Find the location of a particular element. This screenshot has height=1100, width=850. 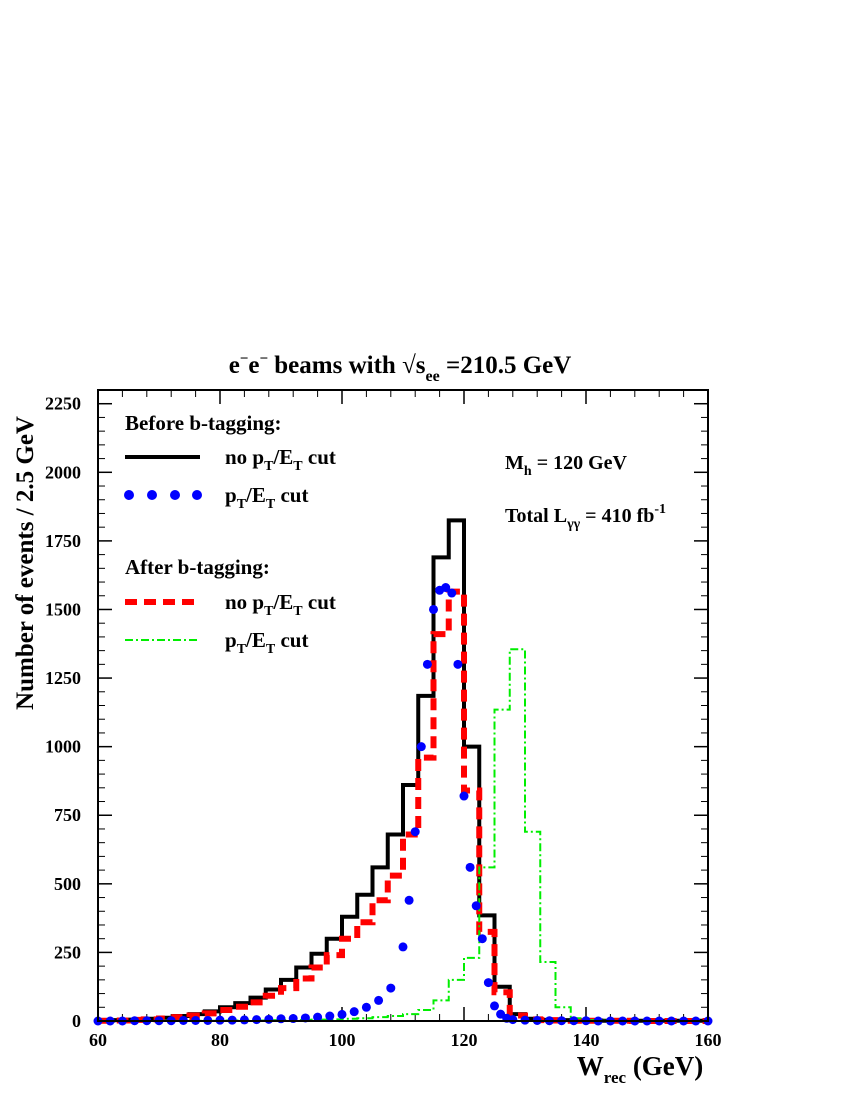

y-tick-label: 1250 is located at coordinates (63, 678).